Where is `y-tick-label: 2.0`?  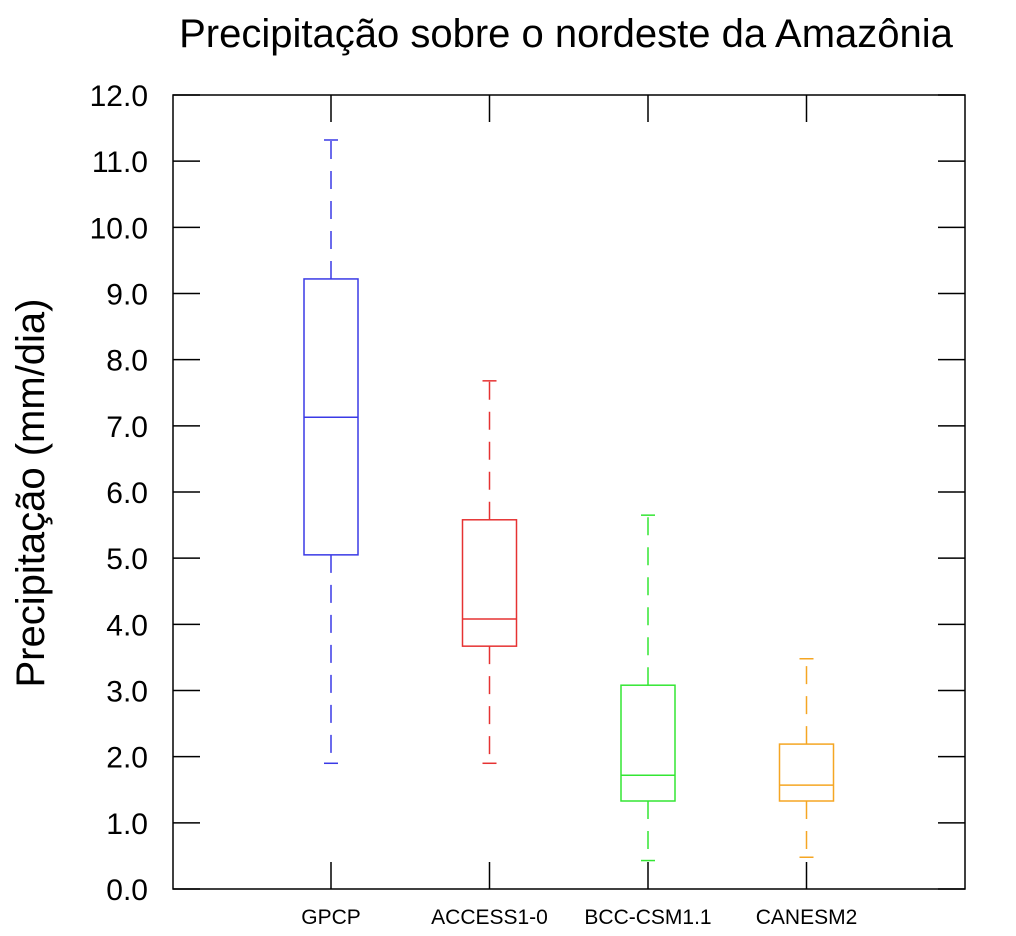 y-tick-label: 2.0 is located at coordinates (127, 758).